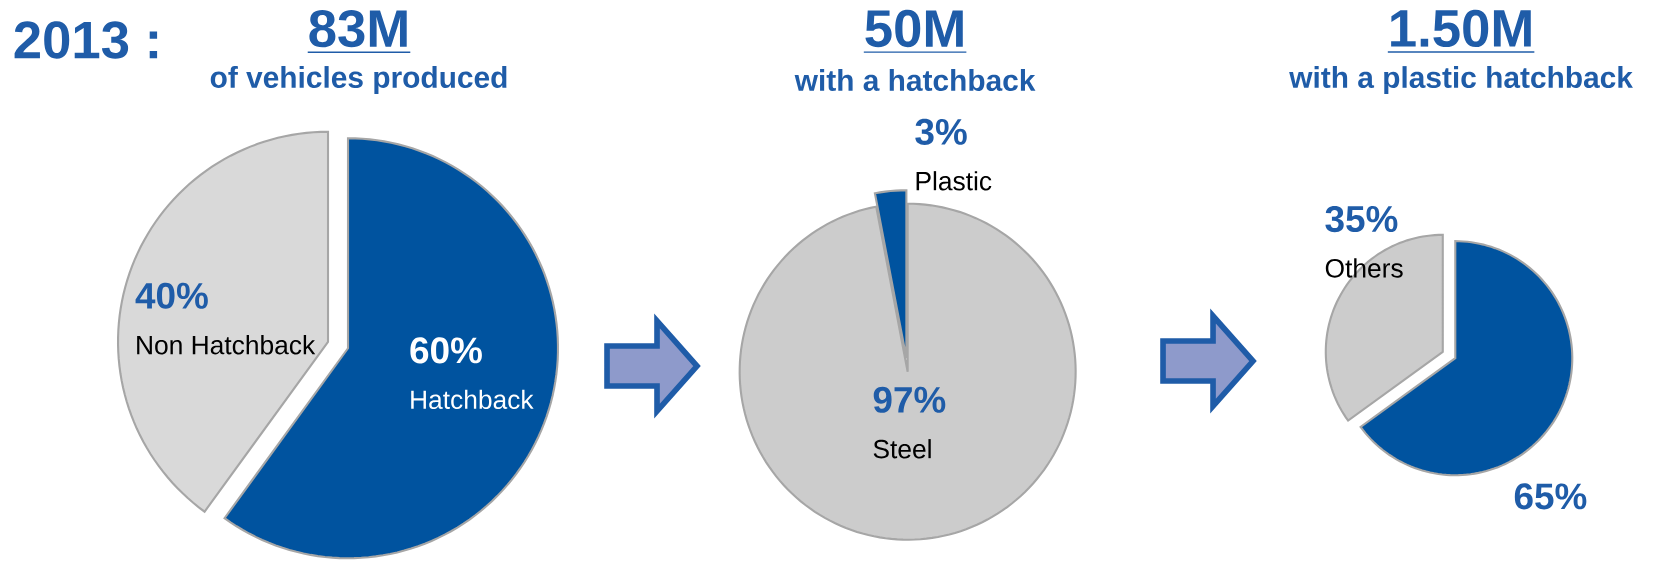  Describe the element at coordinates (1550, 496) in the screenshot. I see `data-label: 65%` at that location.